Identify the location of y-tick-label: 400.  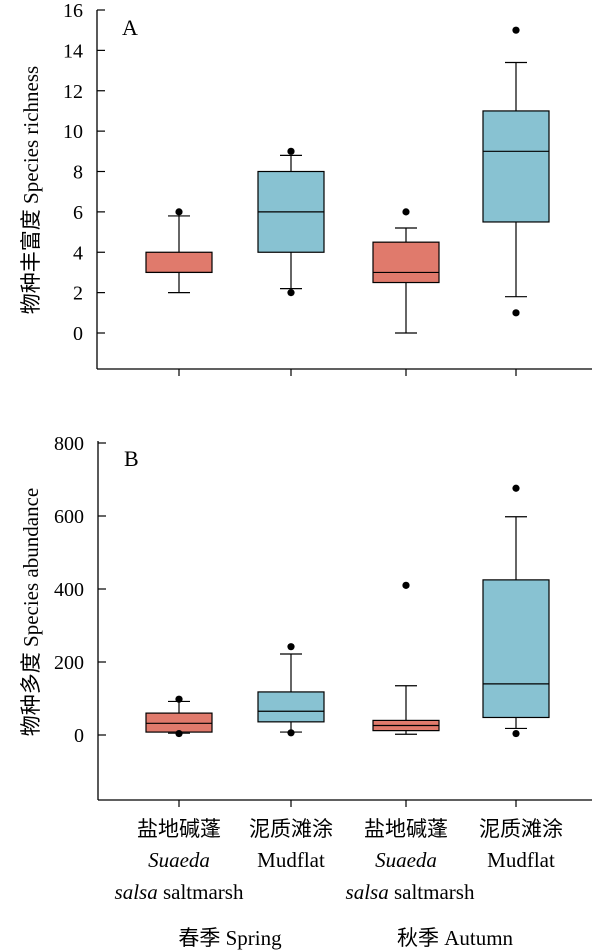
(69, 590).